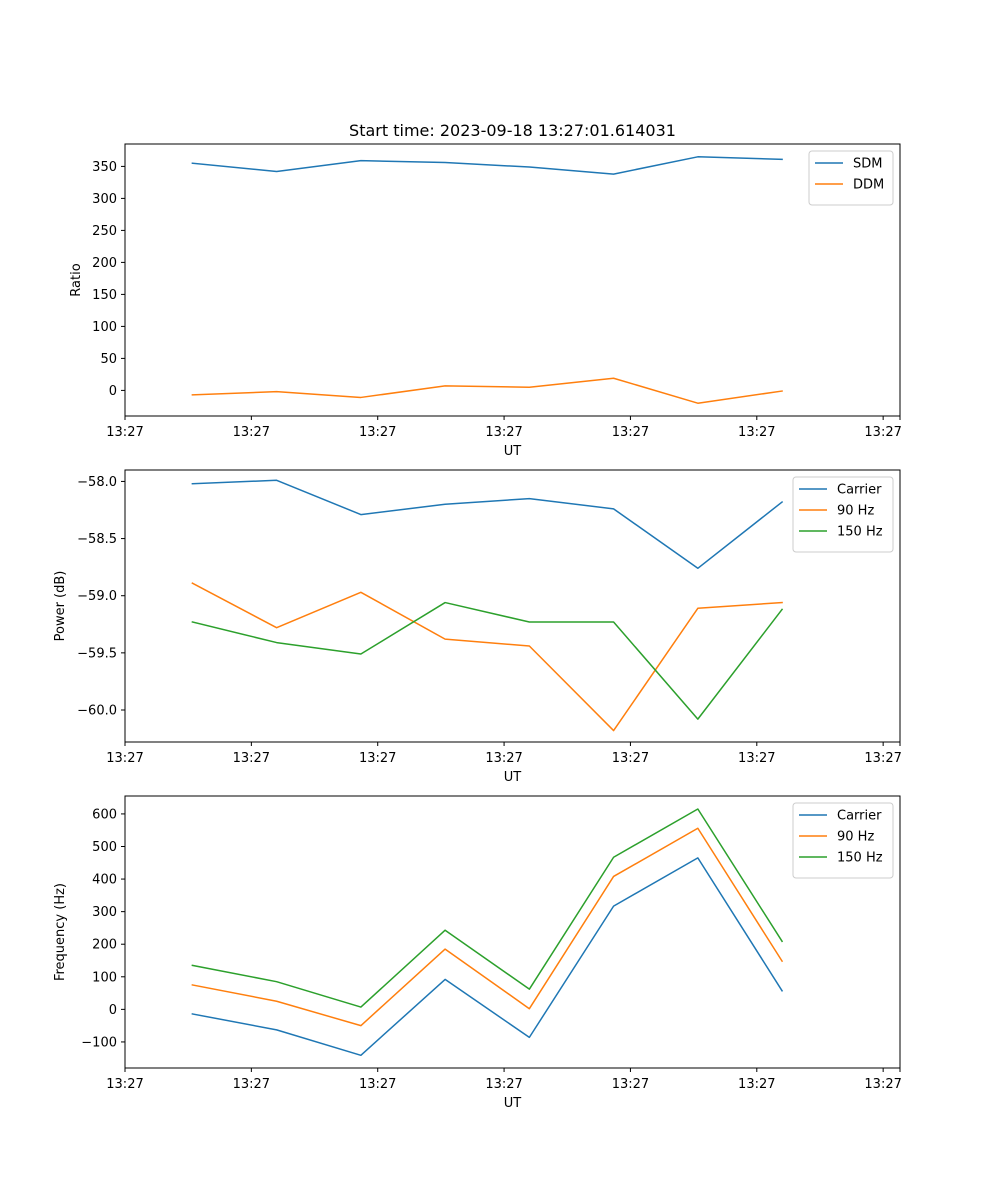  Describe the element at coordinates (97, 596) in the screenshot. I see `y-tick-label: −59.0` at that location.